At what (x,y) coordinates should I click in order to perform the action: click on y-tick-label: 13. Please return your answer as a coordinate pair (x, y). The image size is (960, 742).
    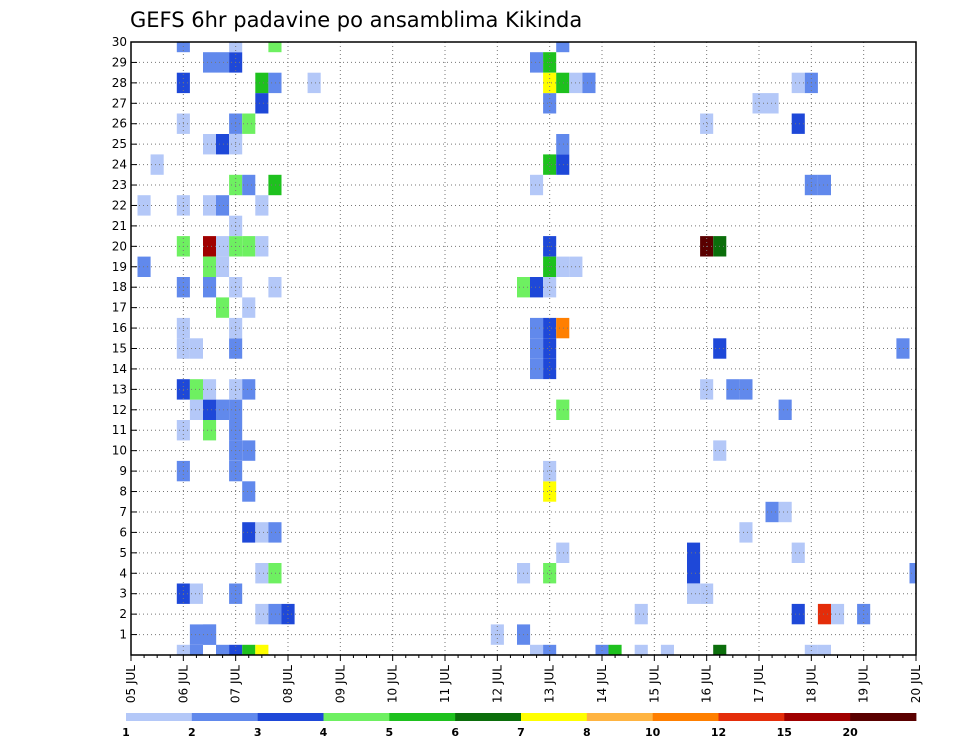
    Looking at the image, I should click on (119, 389).